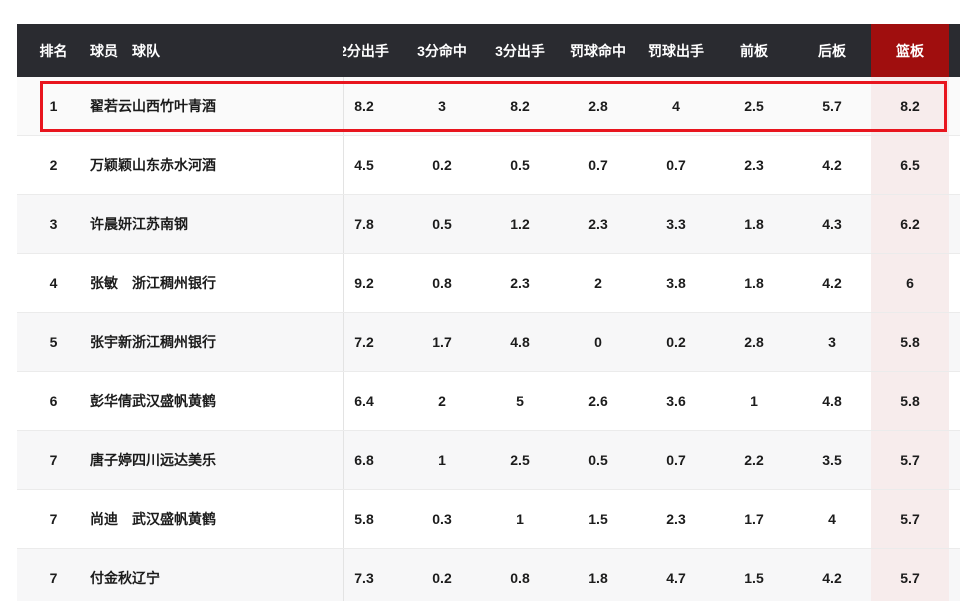 The height and width of the screenshot is (601, 960). I want to click on stat-cell: 3, so click(442, 106).